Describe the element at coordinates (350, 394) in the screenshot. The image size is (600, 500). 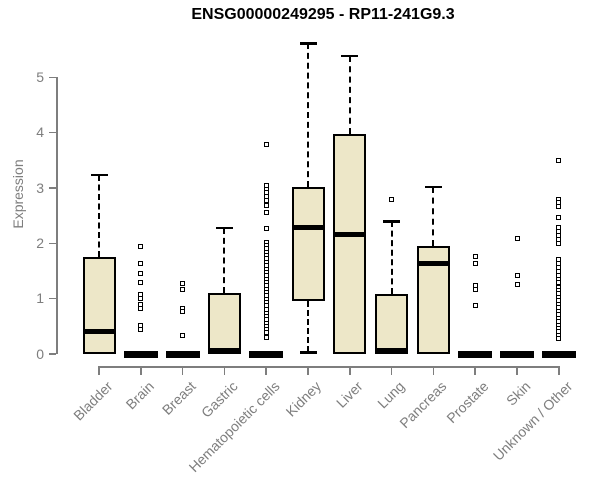
I see `x-tick-label: Liver` at that location.